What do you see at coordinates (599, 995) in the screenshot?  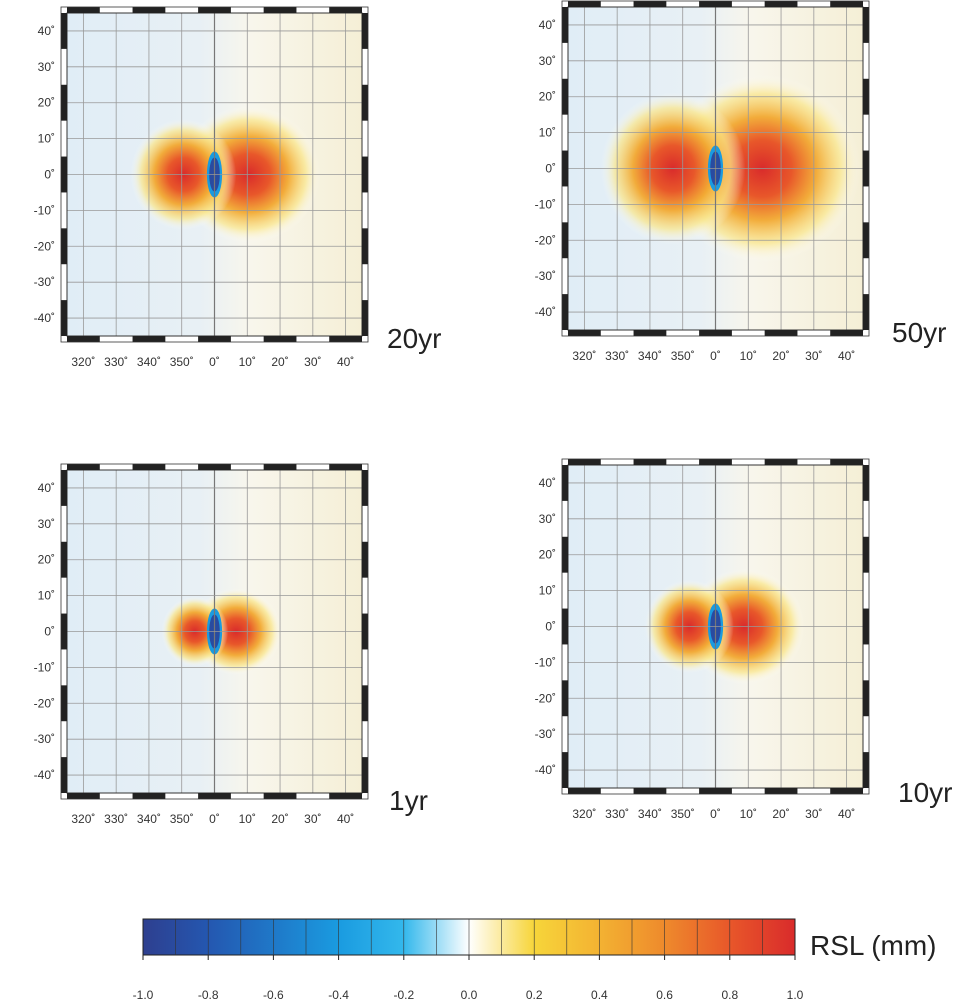 I see `colorbar-tick-label: 0.4` at bounding box center [599, 995].